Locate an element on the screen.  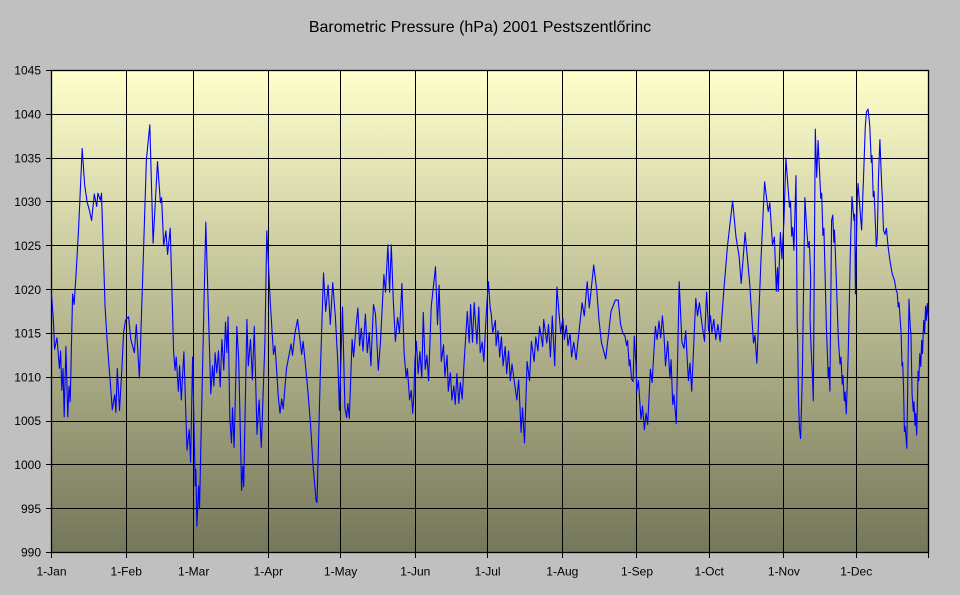
svg-text: 1005 is located at coordinates (27, 421).